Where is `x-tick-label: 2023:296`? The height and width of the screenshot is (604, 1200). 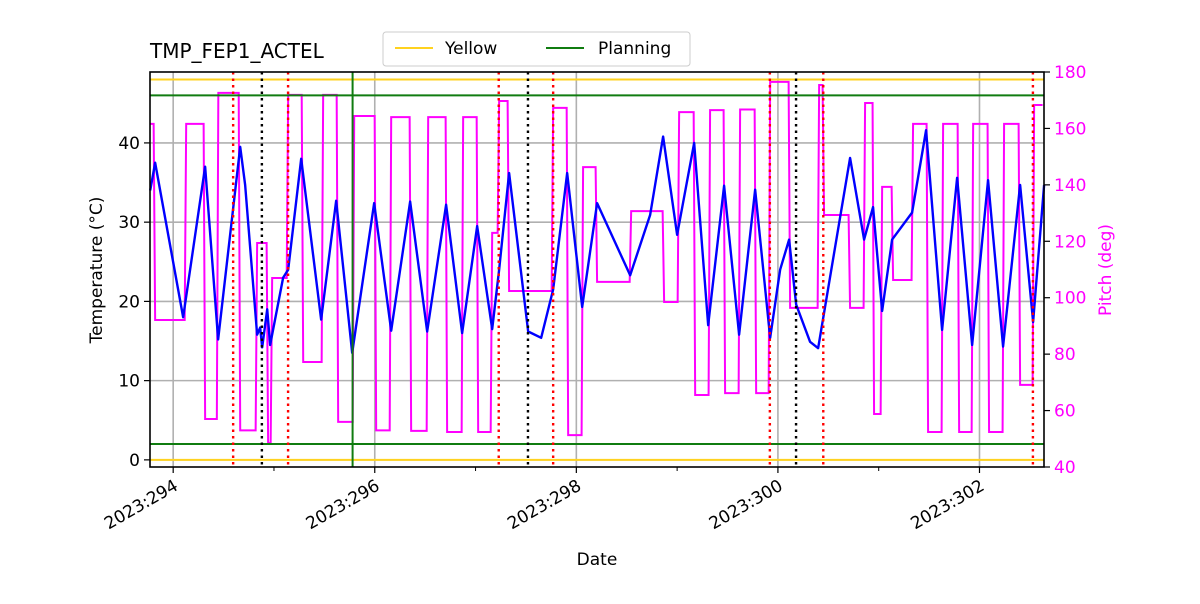 x-tick-label: 2023:296 is located at coordinates (343, 505).